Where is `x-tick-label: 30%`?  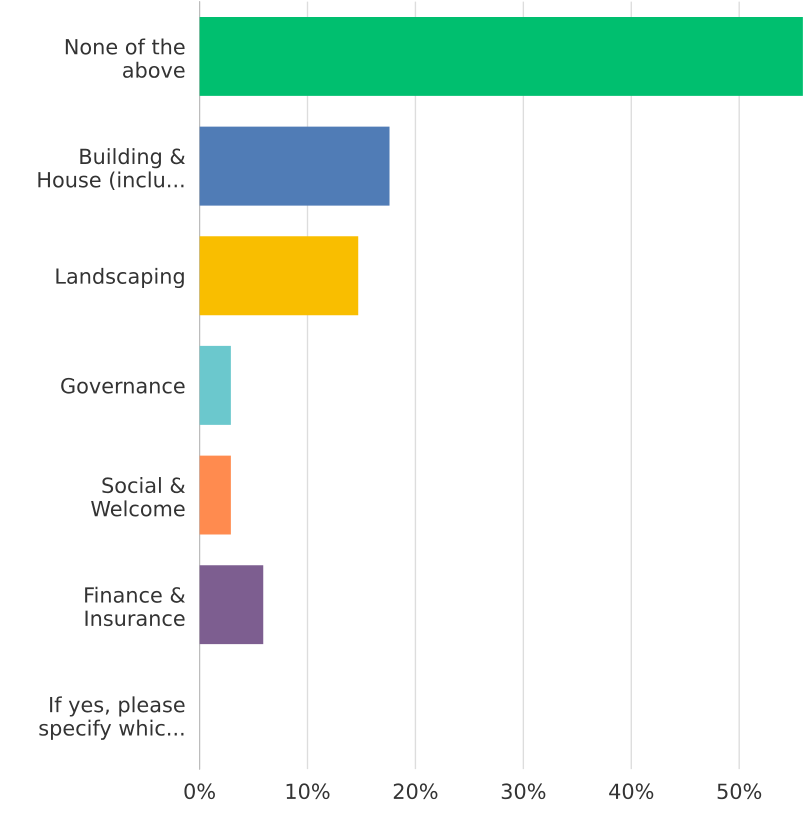
x-tick-label: 30% is located at coordinates (524, 791).